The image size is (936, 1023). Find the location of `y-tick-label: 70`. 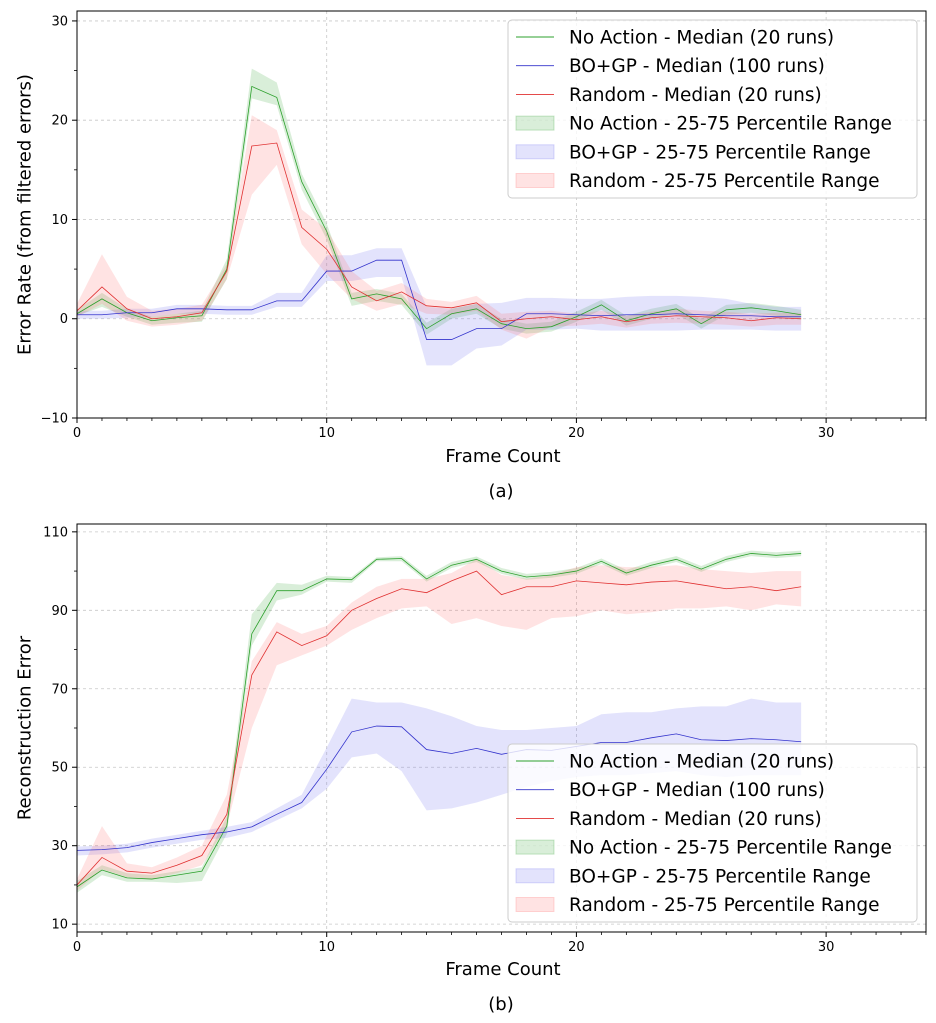

y-tick-label: 70 is located at coordinates (59, 689).